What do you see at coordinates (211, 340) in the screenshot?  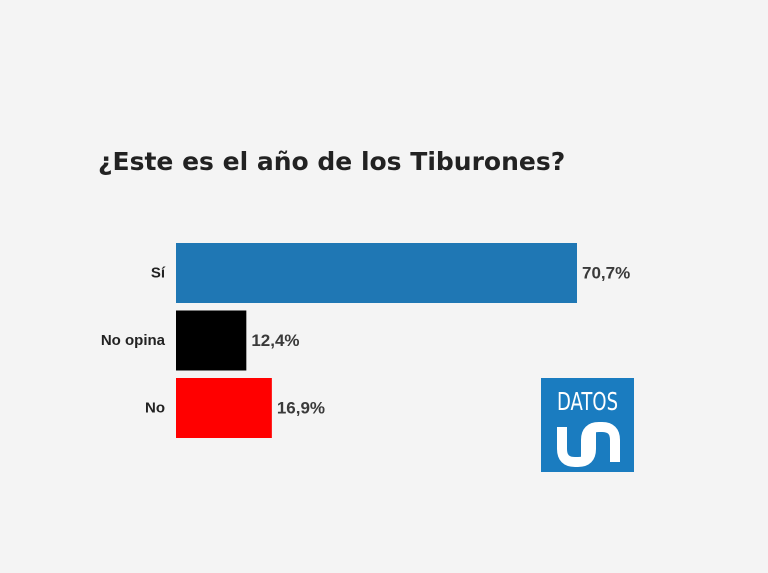 I see `bar-no-opina` at bounding box center [211, 340].